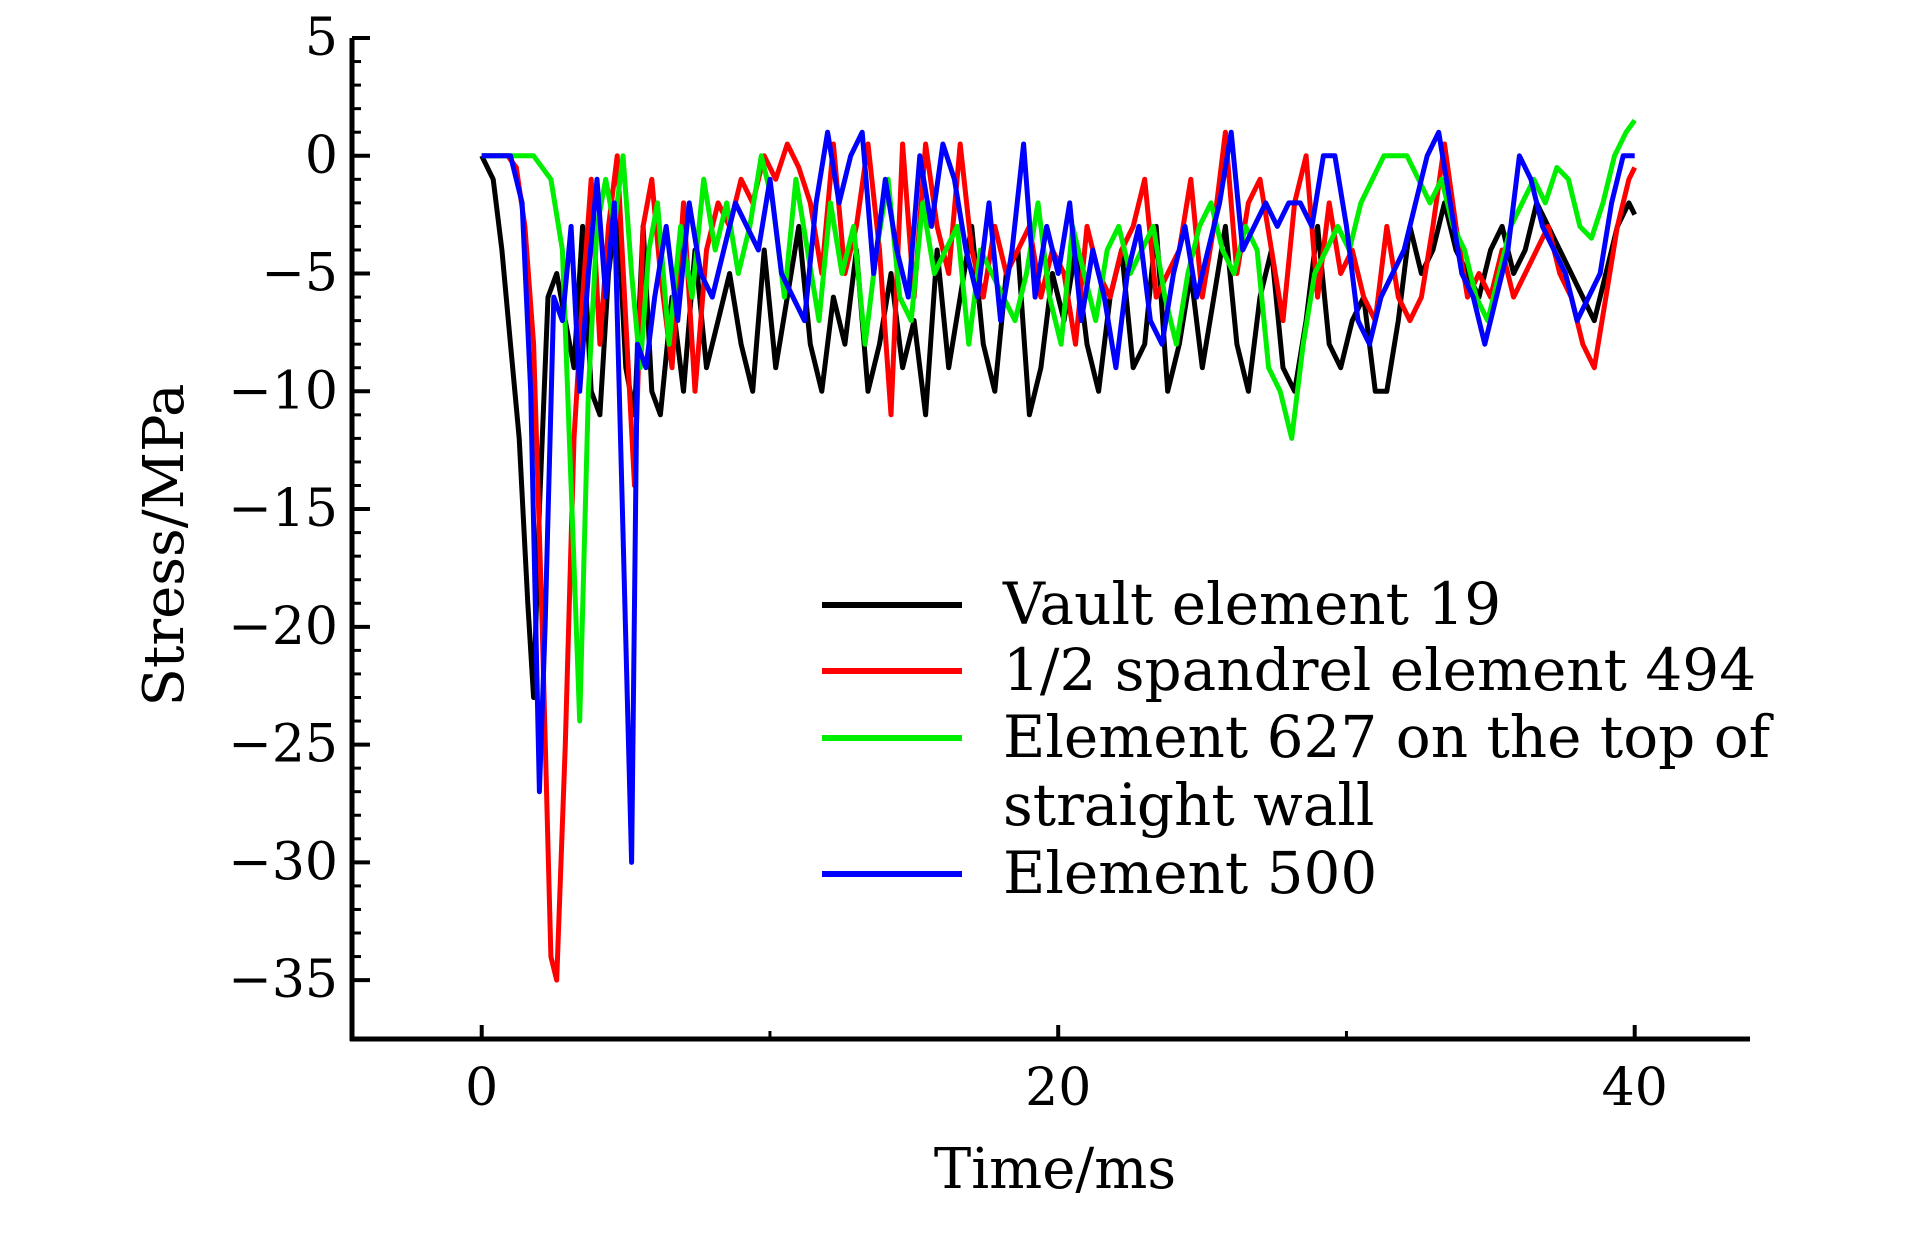 The height and width of the screenshot is (1238, 1923). I want to click on legend-label-1: Vault element 19, so click(1251, 604).